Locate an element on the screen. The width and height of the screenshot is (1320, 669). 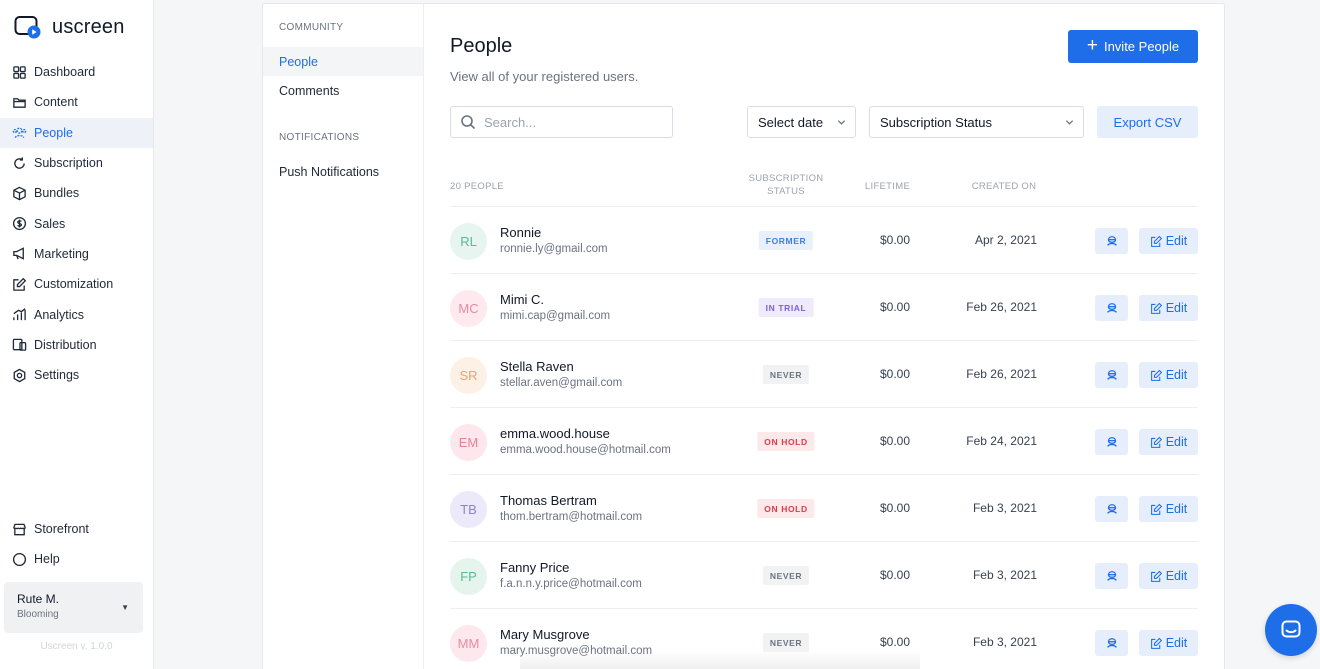
gear-icon is located at coordinates (19, 375).